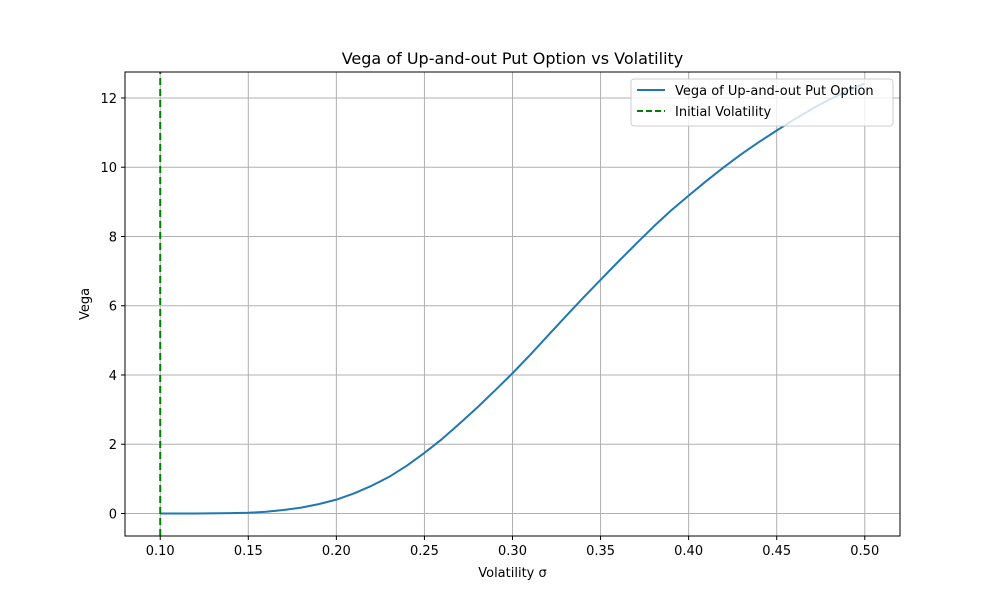 Image resolution: width=1000 pixels, height=600 pixels. Describe the element at coordinates (113, 445) in the screenshot. I see `y-tick-label: 2` at that location.